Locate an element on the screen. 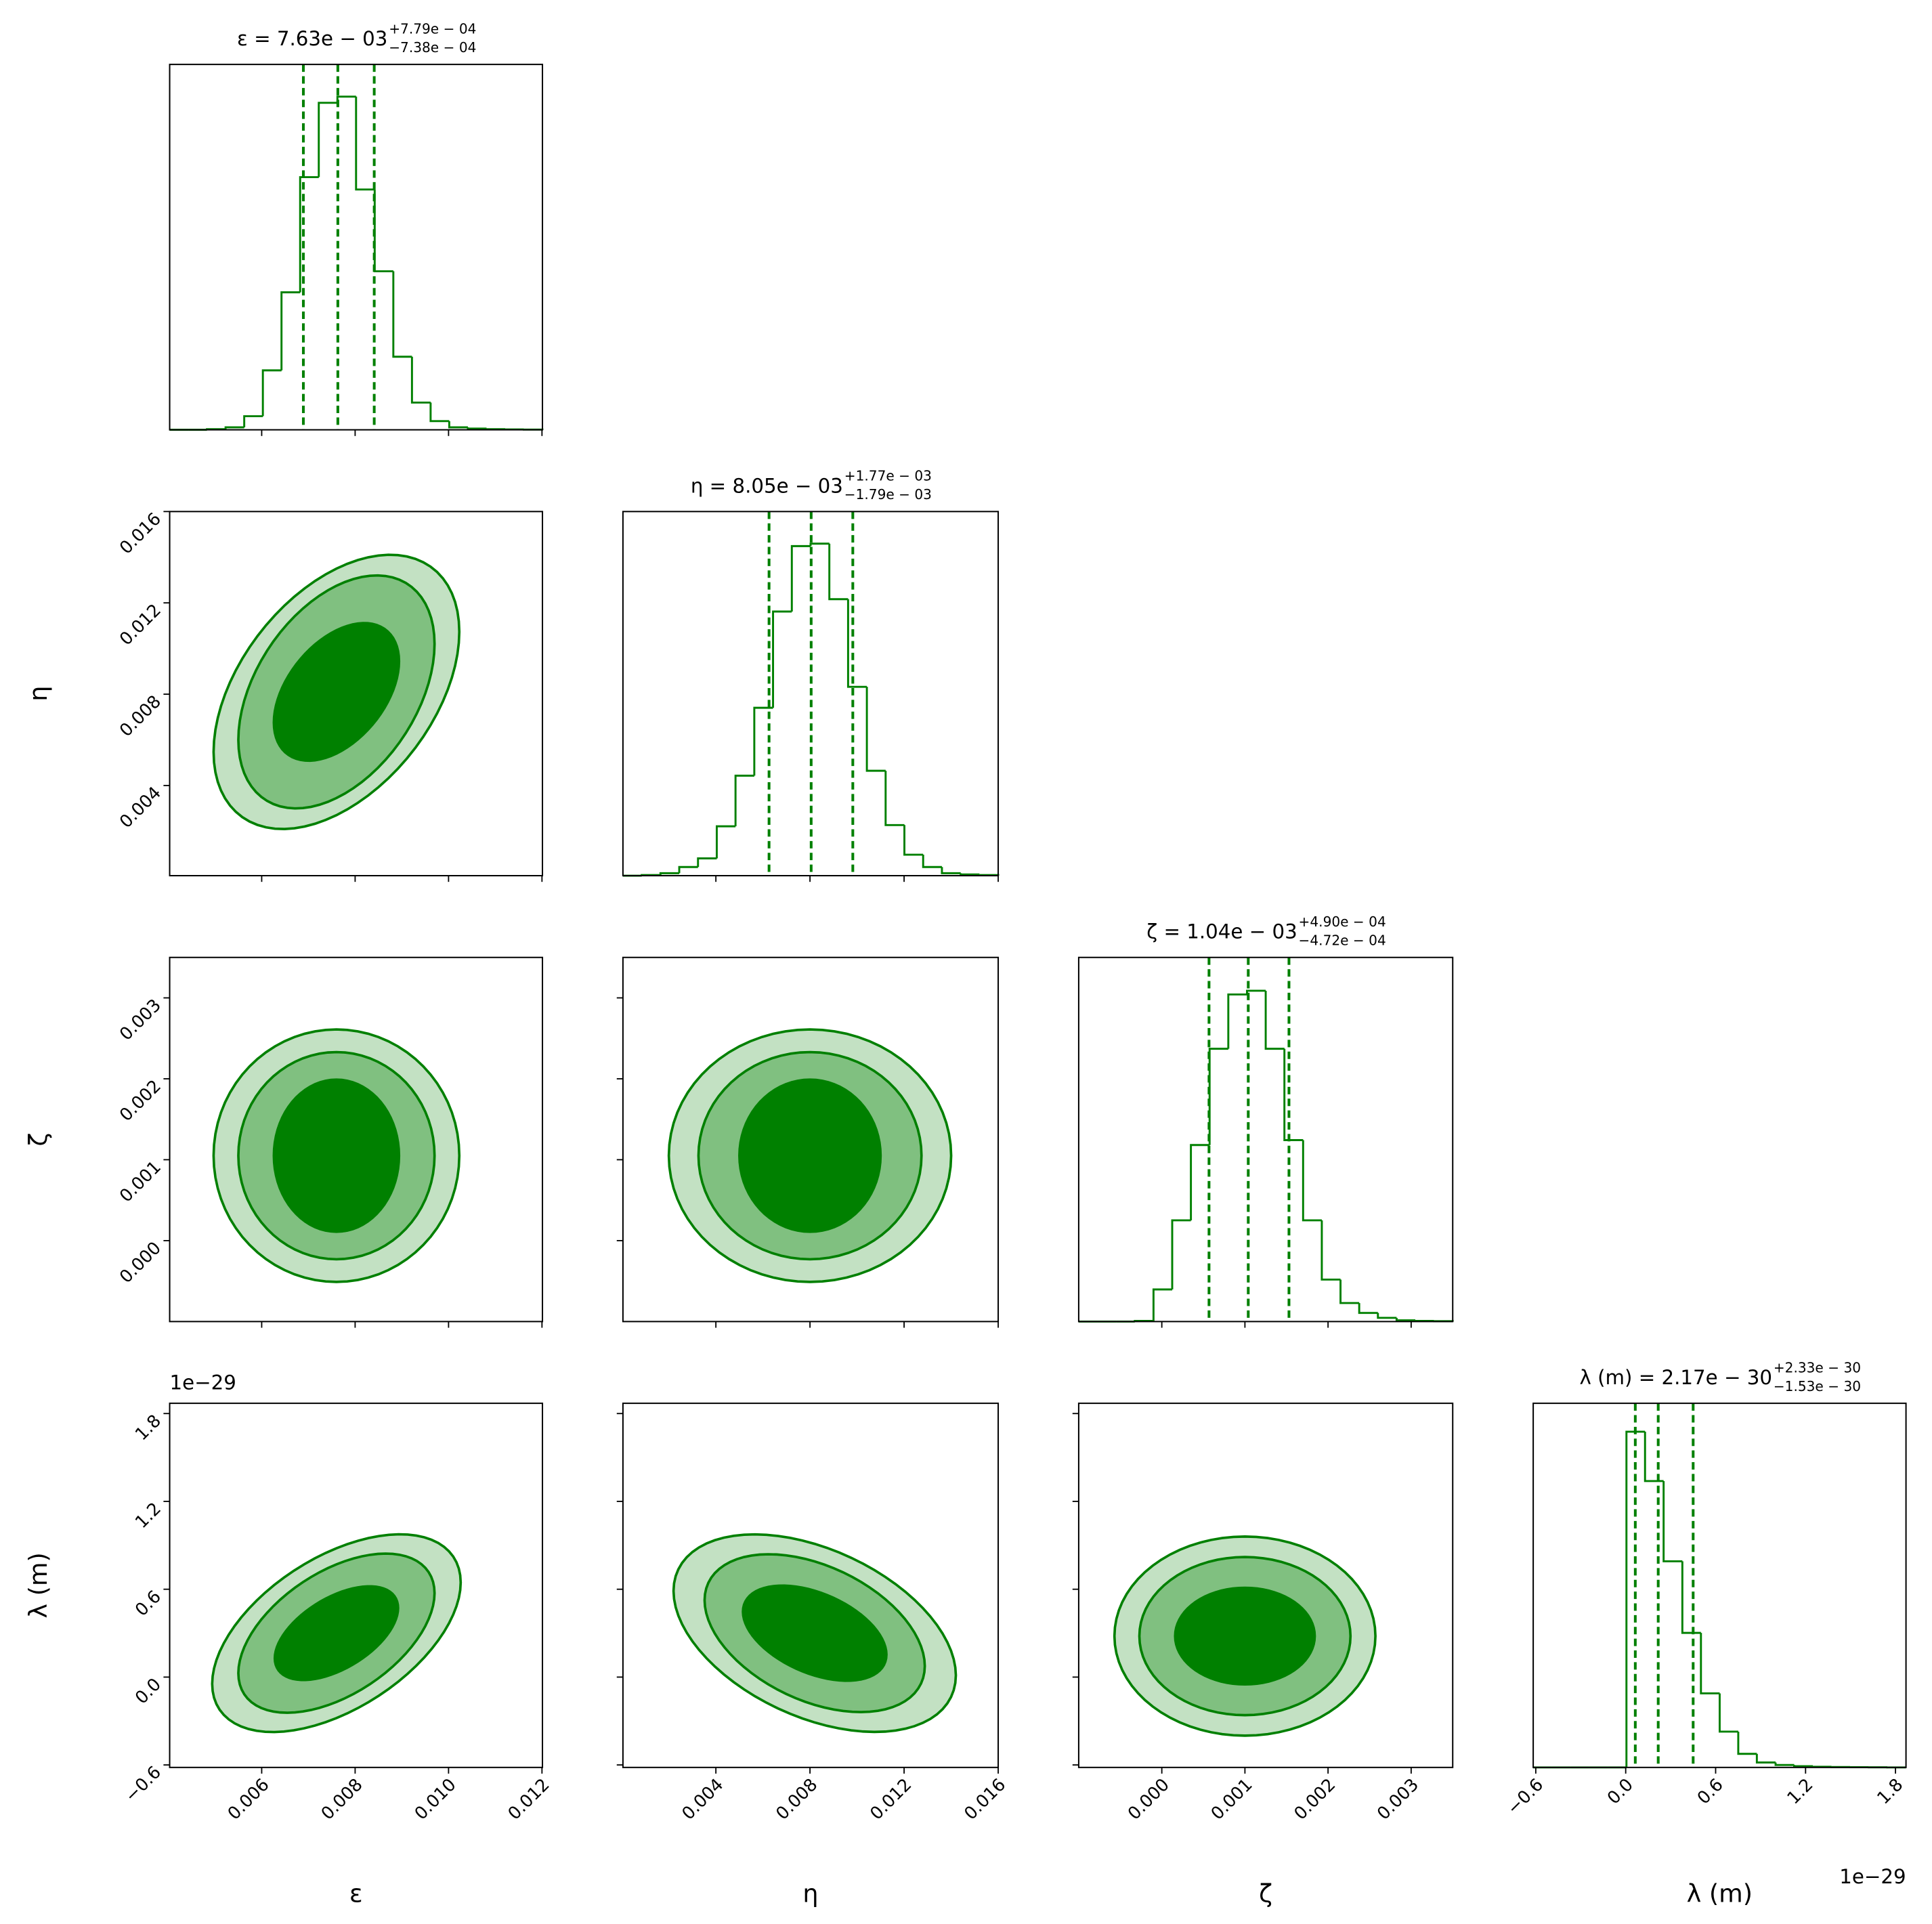 This screenshot has height=1924, width=1932. x-tick-label: 1.2 is located at coordinates (1801, 1791).